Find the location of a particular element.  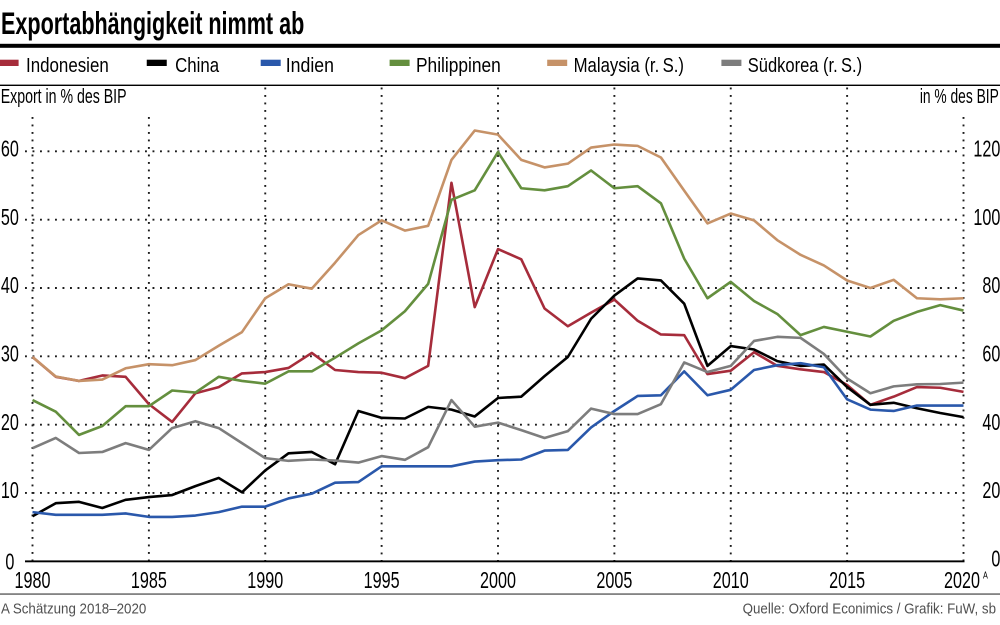

svg-text: China is located at coordinates (197, 65).